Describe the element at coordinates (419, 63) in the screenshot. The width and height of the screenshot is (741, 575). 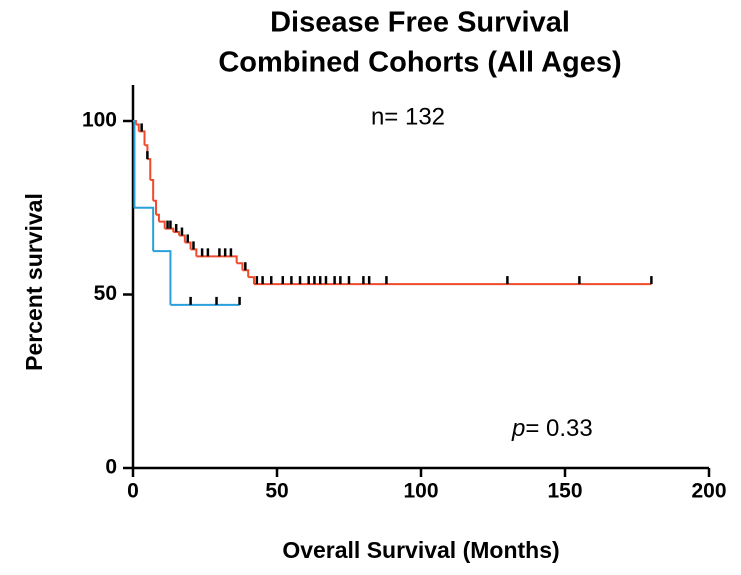
I see `chart-title: Combined Cohorts (All Ages)` at that location.